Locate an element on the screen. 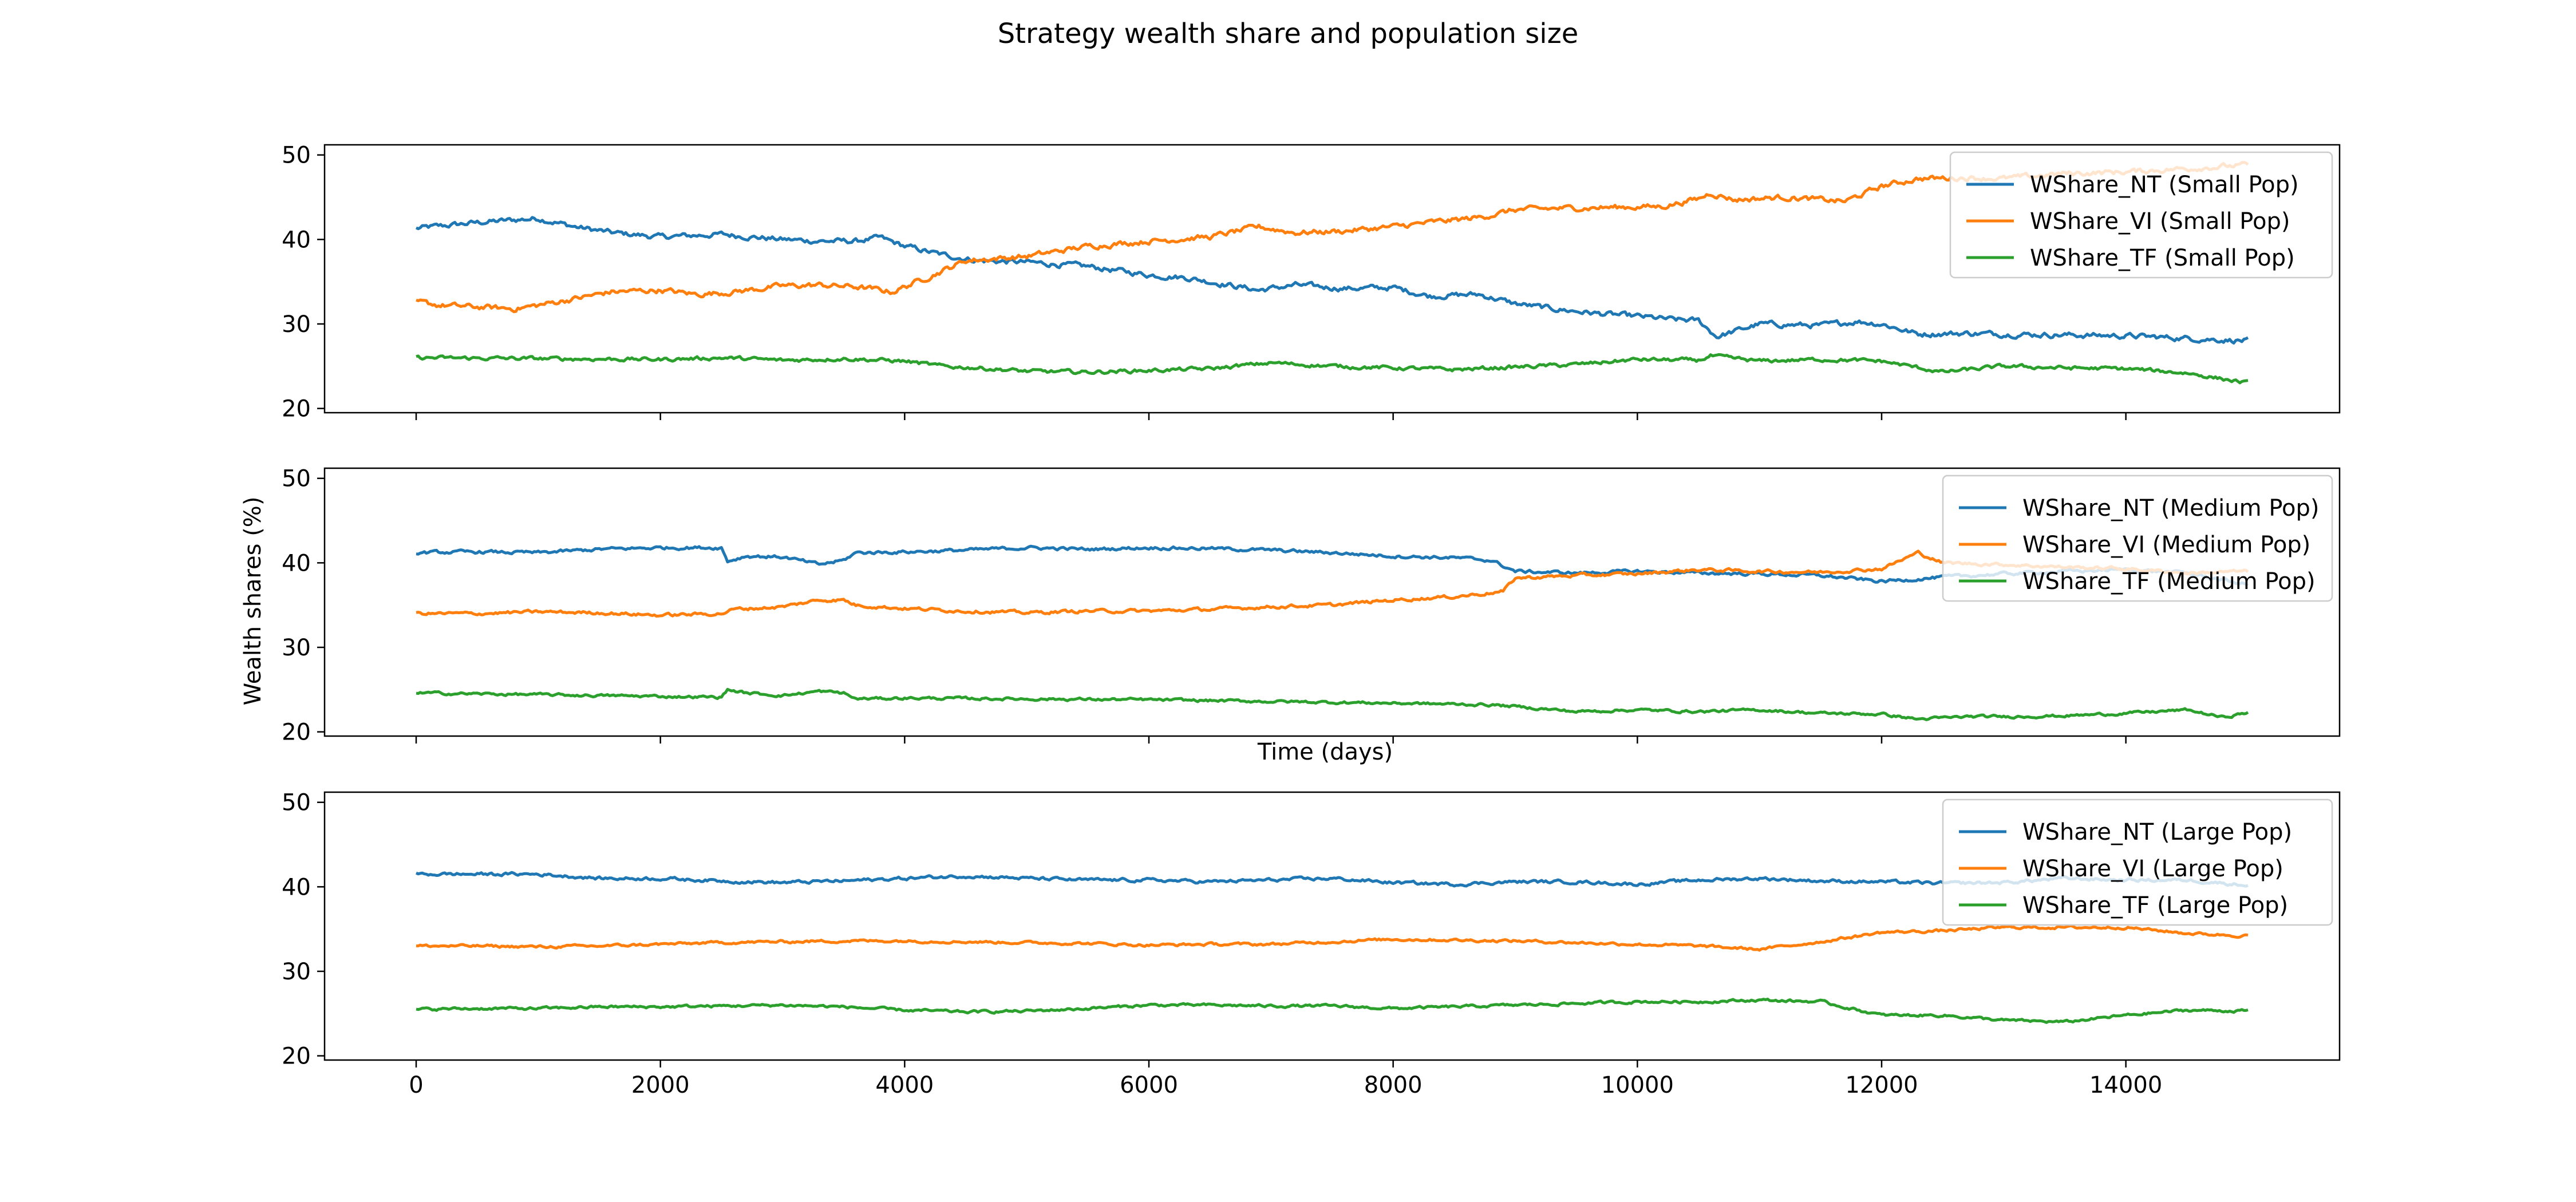  y-axis-label: Wealth shares (%) is located at coordinates (253, 601).